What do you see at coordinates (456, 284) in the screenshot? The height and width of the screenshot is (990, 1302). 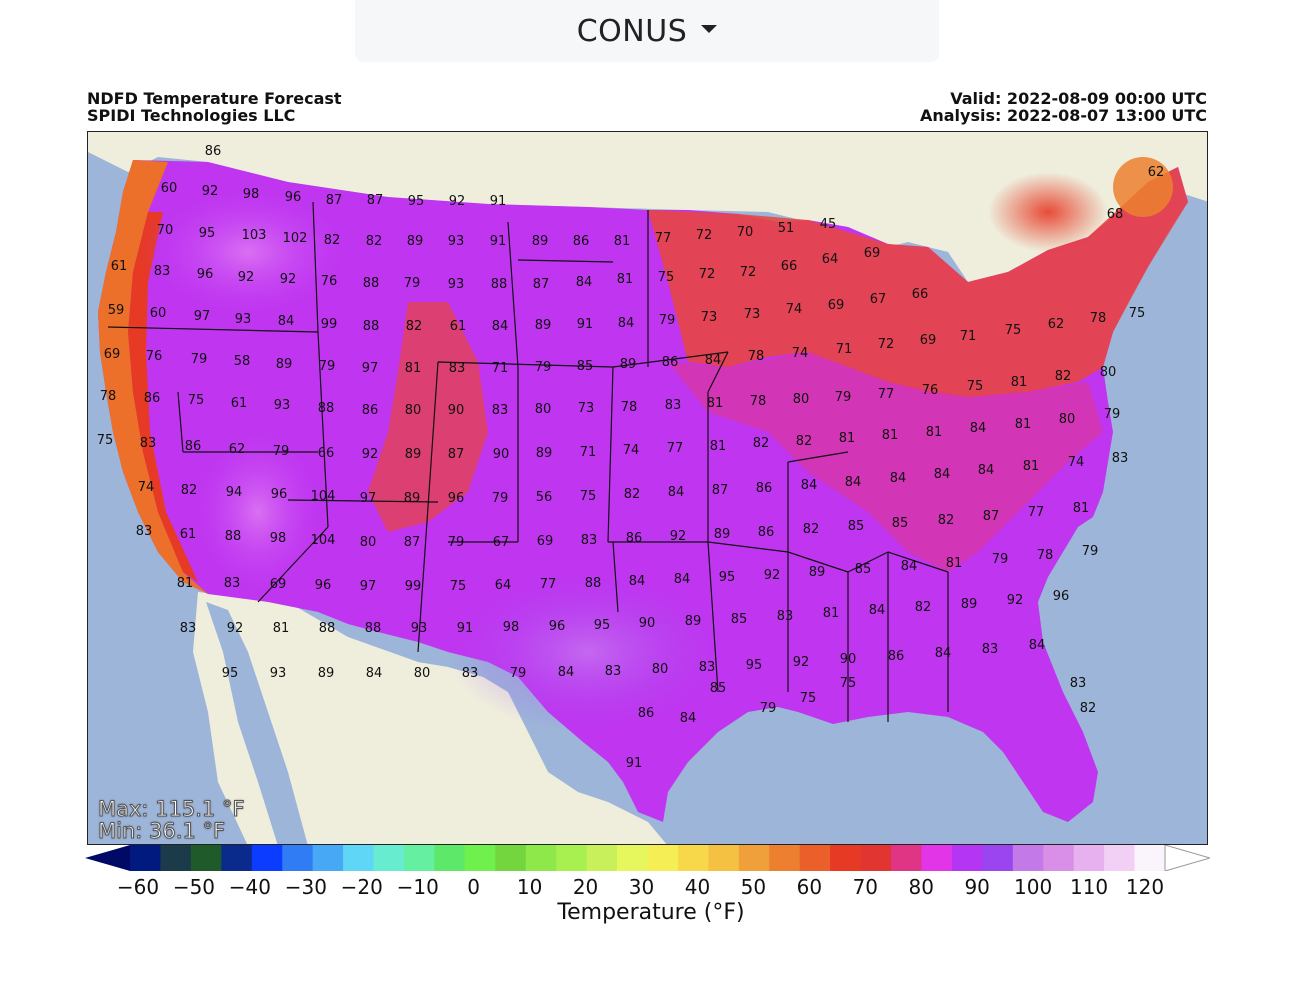 I see `temperature-value-label: 93` at bounding box center [456, 284].